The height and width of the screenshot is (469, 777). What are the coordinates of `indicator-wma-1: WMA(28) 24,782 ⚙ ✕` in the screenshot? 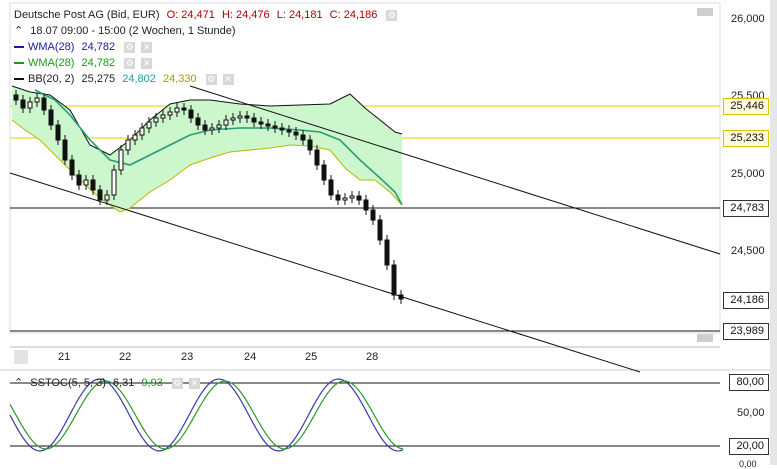 It's located at (85, 47).